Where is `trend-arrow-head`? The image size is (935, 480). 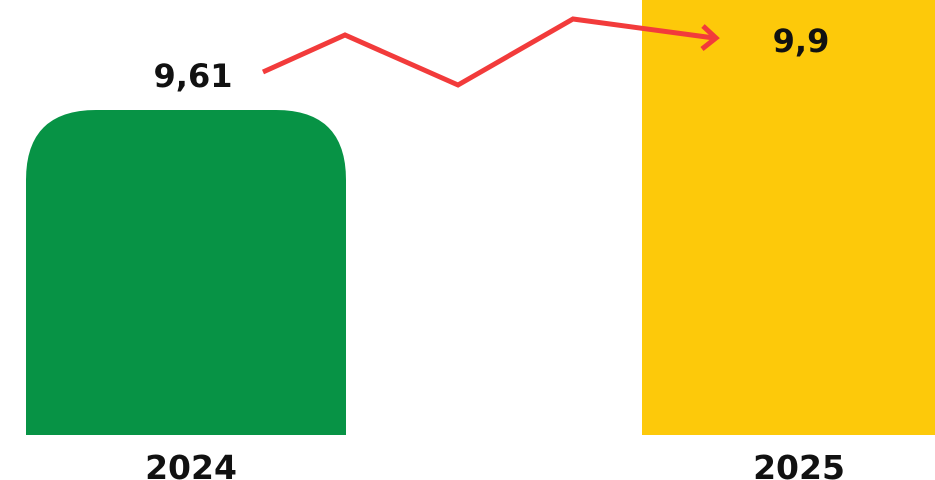 trend-arrow-head is located at coordinates (710, 37).